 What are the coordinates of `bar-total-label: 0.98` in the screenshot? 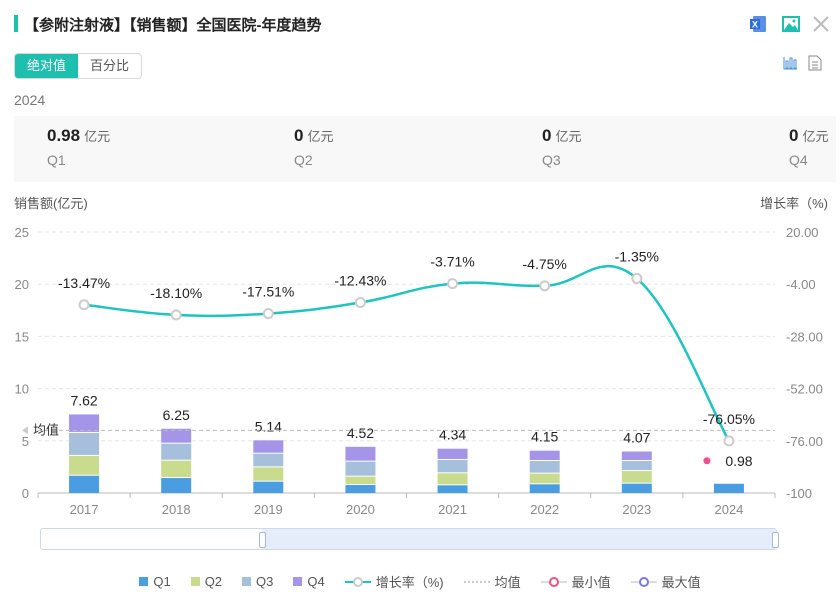 It's located at (738, 461).